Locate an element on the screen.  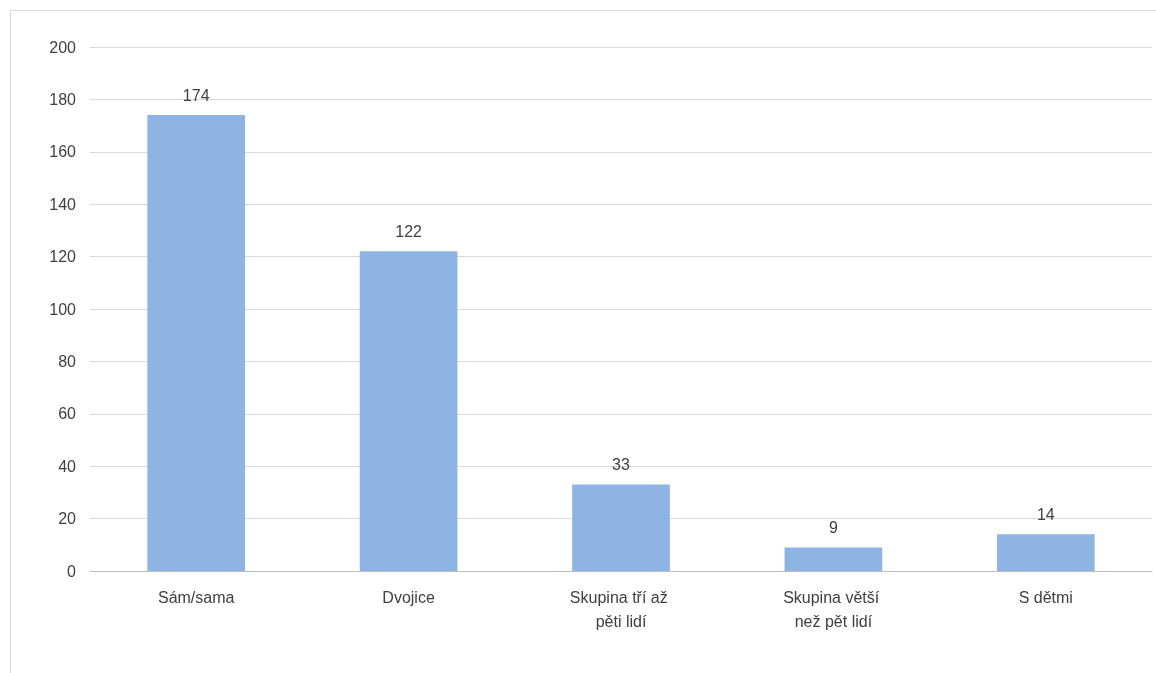
y-tick-label: 0 is located at coordinates (72, 571).